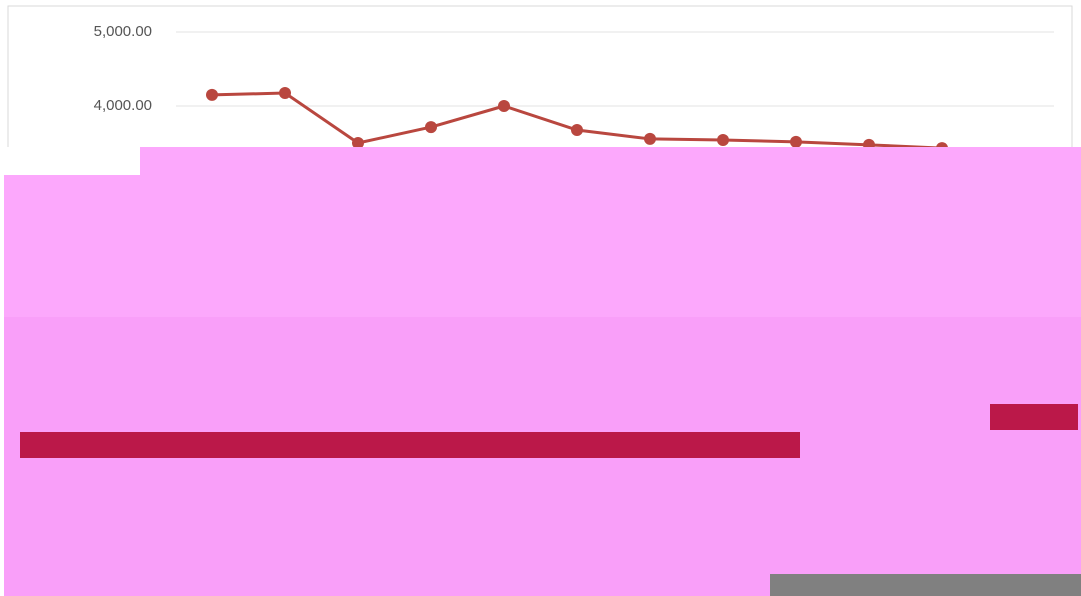  Describe the element at coordinates (925, 585) in the screenshot. I see `overlay-block` at that location.